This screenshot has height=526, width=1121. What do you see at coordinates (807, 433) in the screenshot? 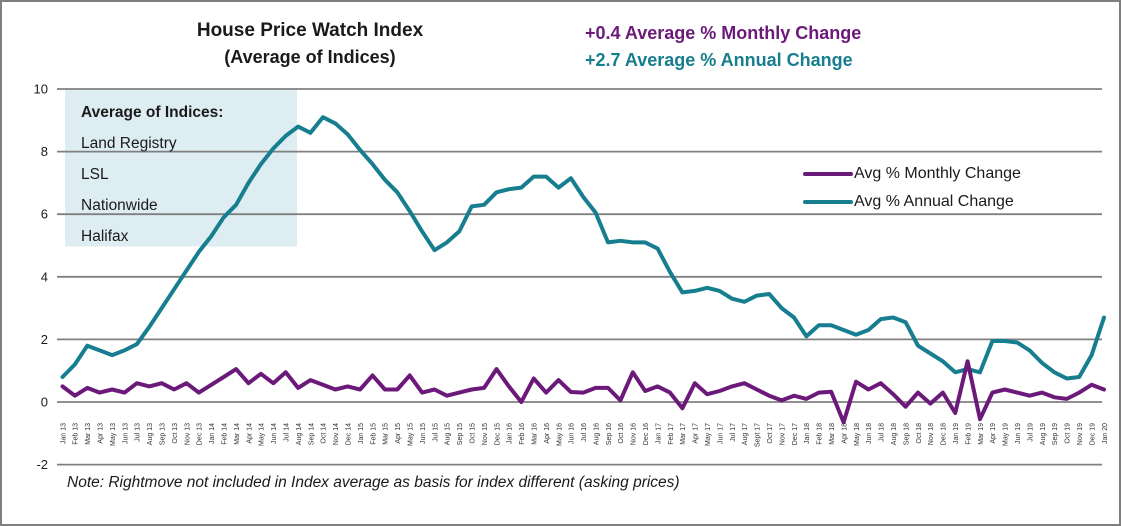
I see `x-tick-label: Jan 18` at bounding box center [807, 433].